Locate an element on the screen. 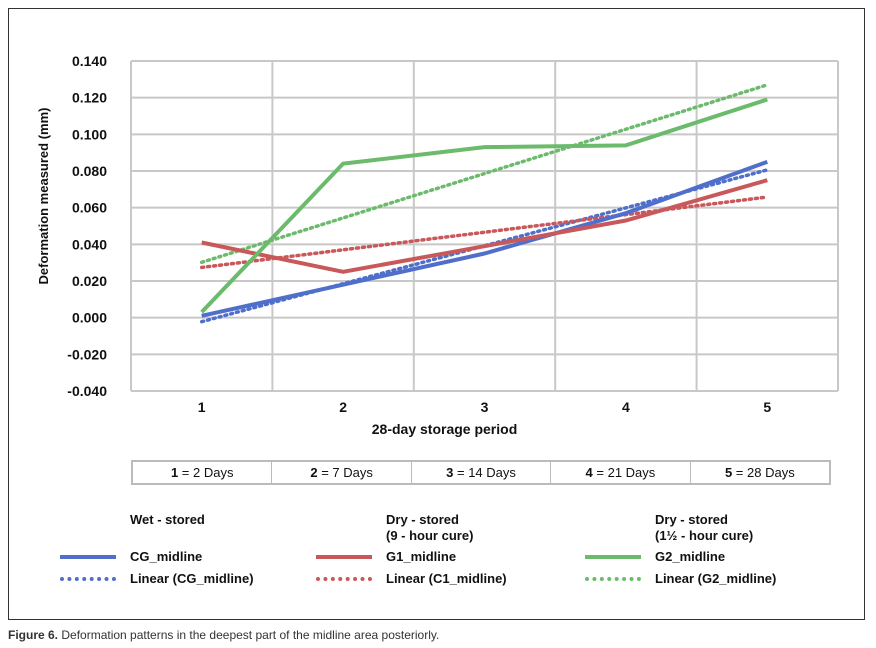 The width and height of the screenshot is (876, 648). x-axis-title: 28-day storage period is located at coordinates (445, 429).